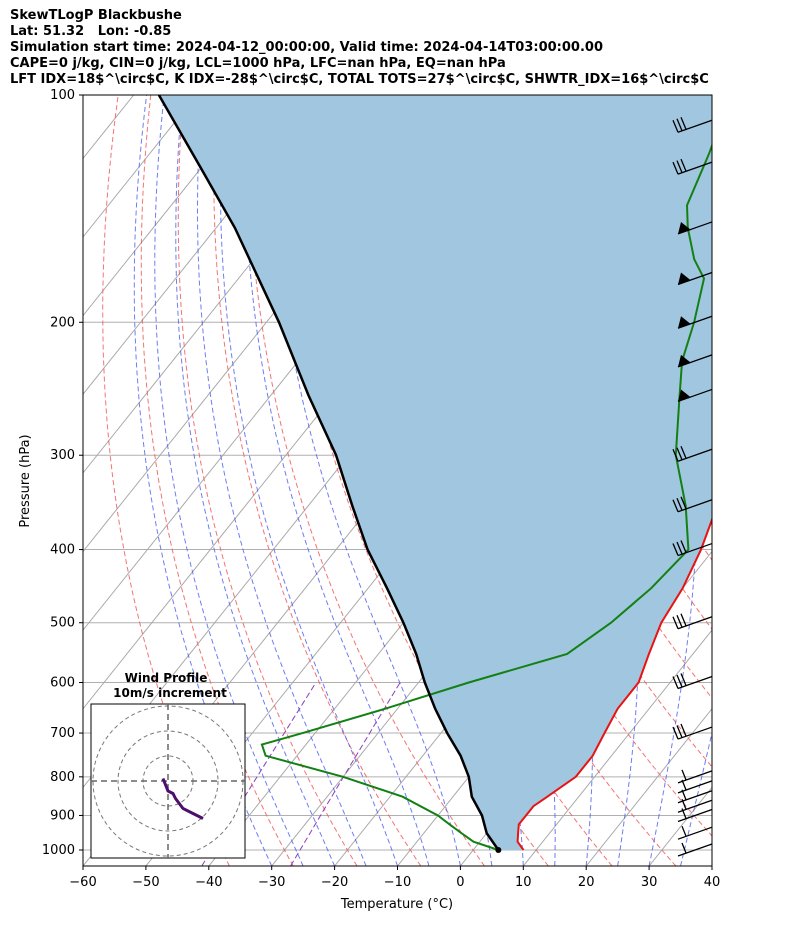 This screenshot has width=794, height=937. Describe the element at coordinates (62, 322) in the screenshot. I see `y-tick-label: 200` at that location.